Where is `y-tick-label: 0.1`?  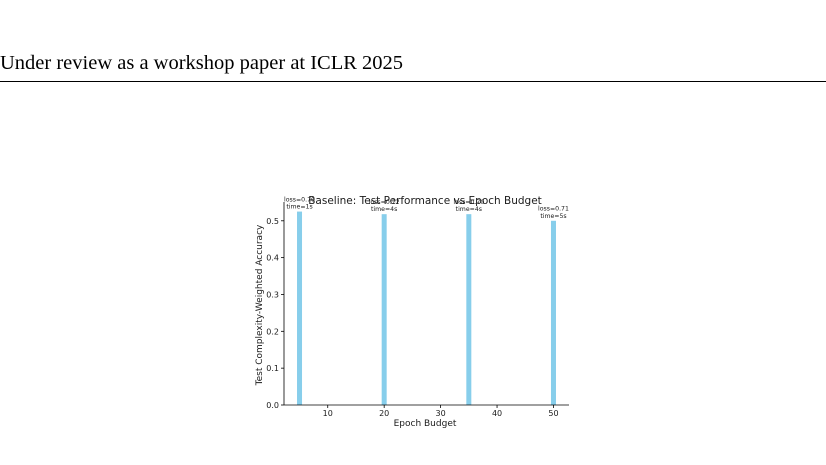 y-tick-label: 0.1 is located at coordinates (272, 368).